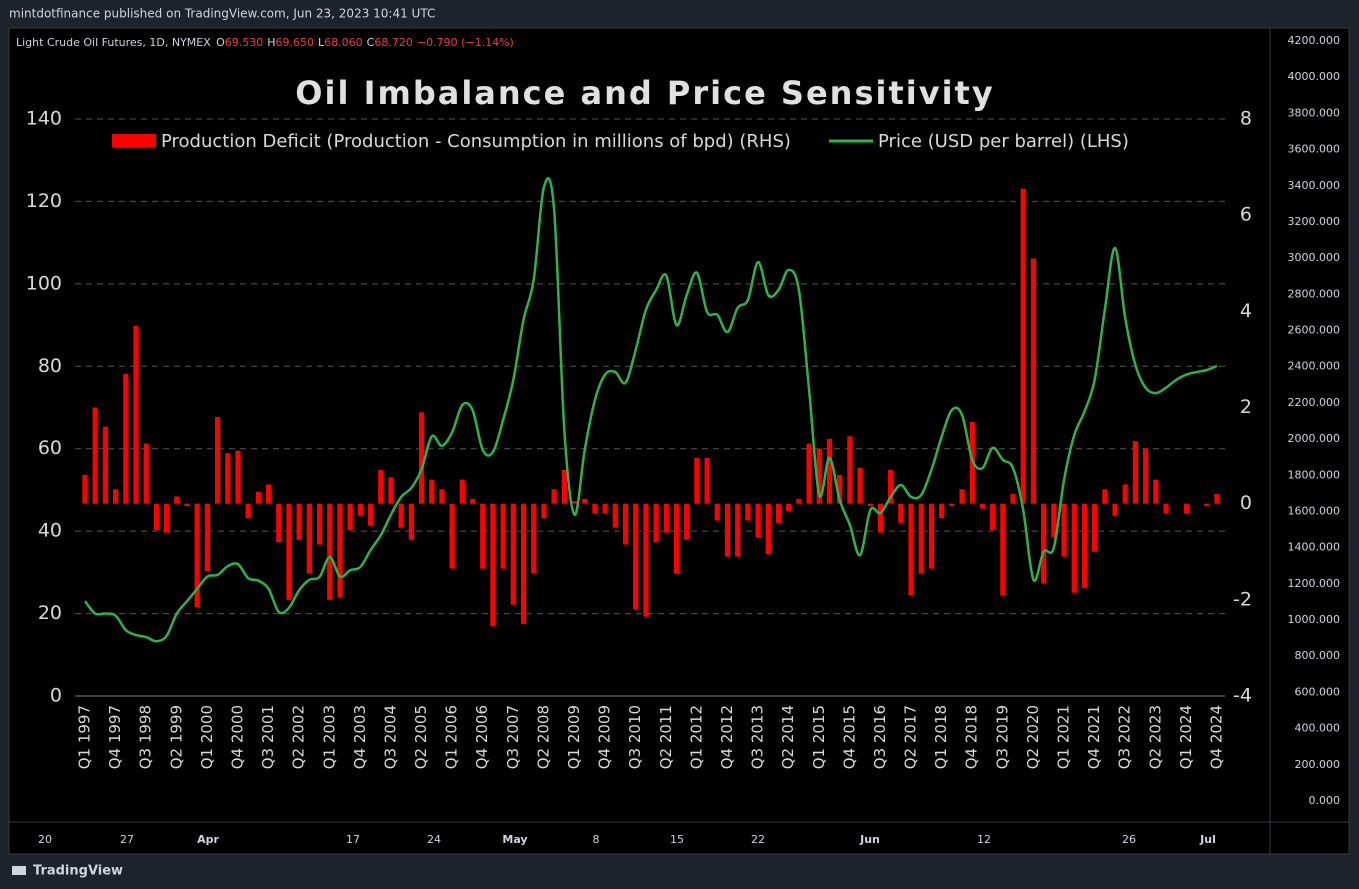 The height and width of the screenshot is (889, 1359). What do you see at coordinates (1094, 737) in the screenshot?
I see `x-tick-label: Q4 2021` at bounding box center [1094, 737].